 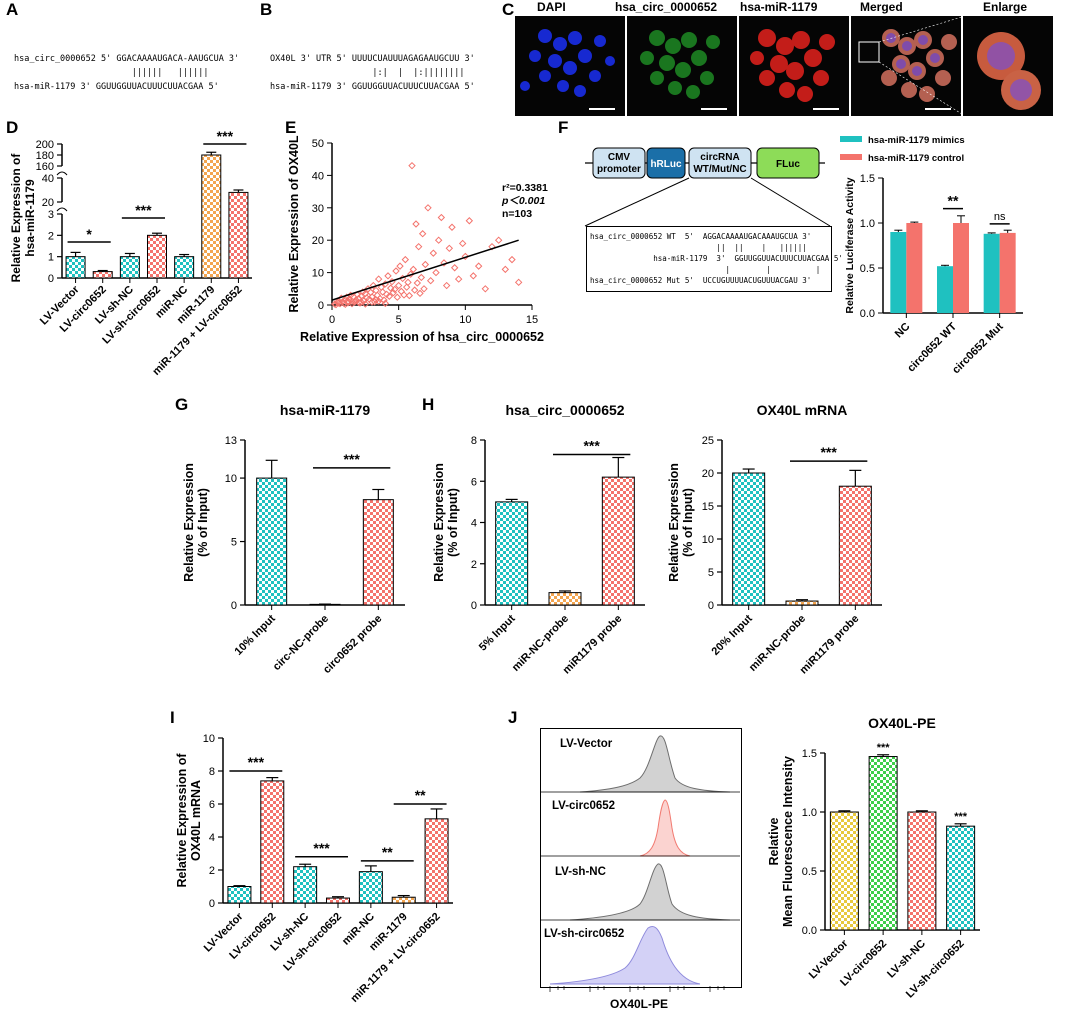 I want to click on y-tick-label: 40, so click(x=48, y=179).